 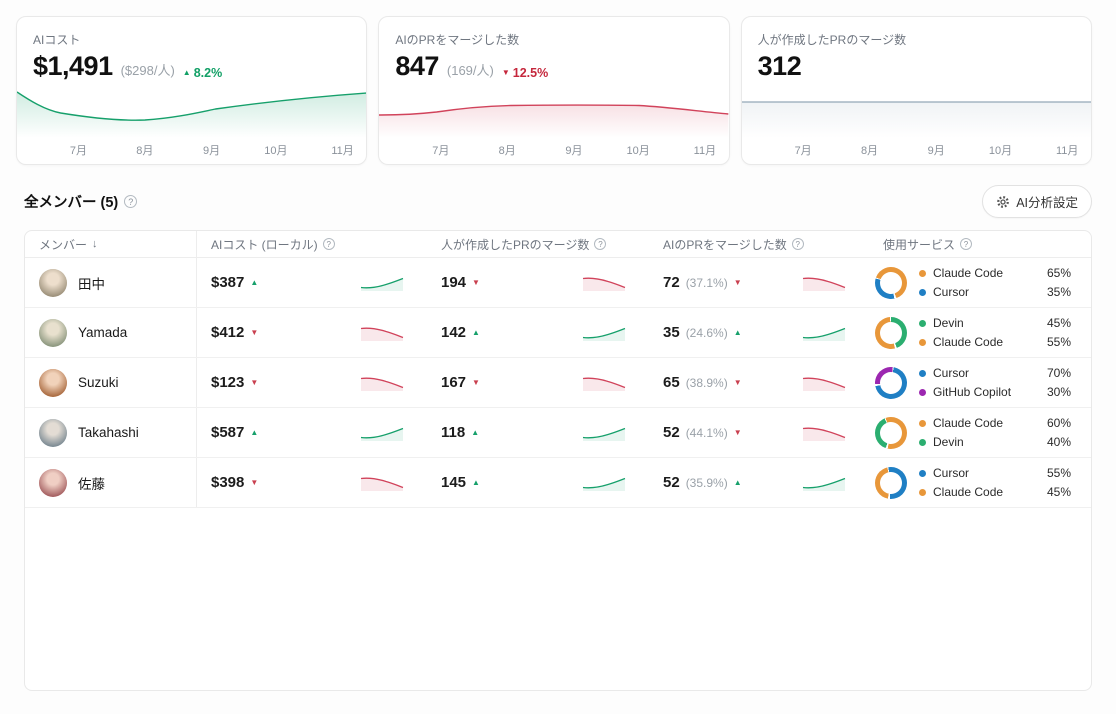 What do you see at coordinates (538, 382) in the screenshot?
I see `human-pr-cell: 167 ▼` at bounding box center [538, 382].